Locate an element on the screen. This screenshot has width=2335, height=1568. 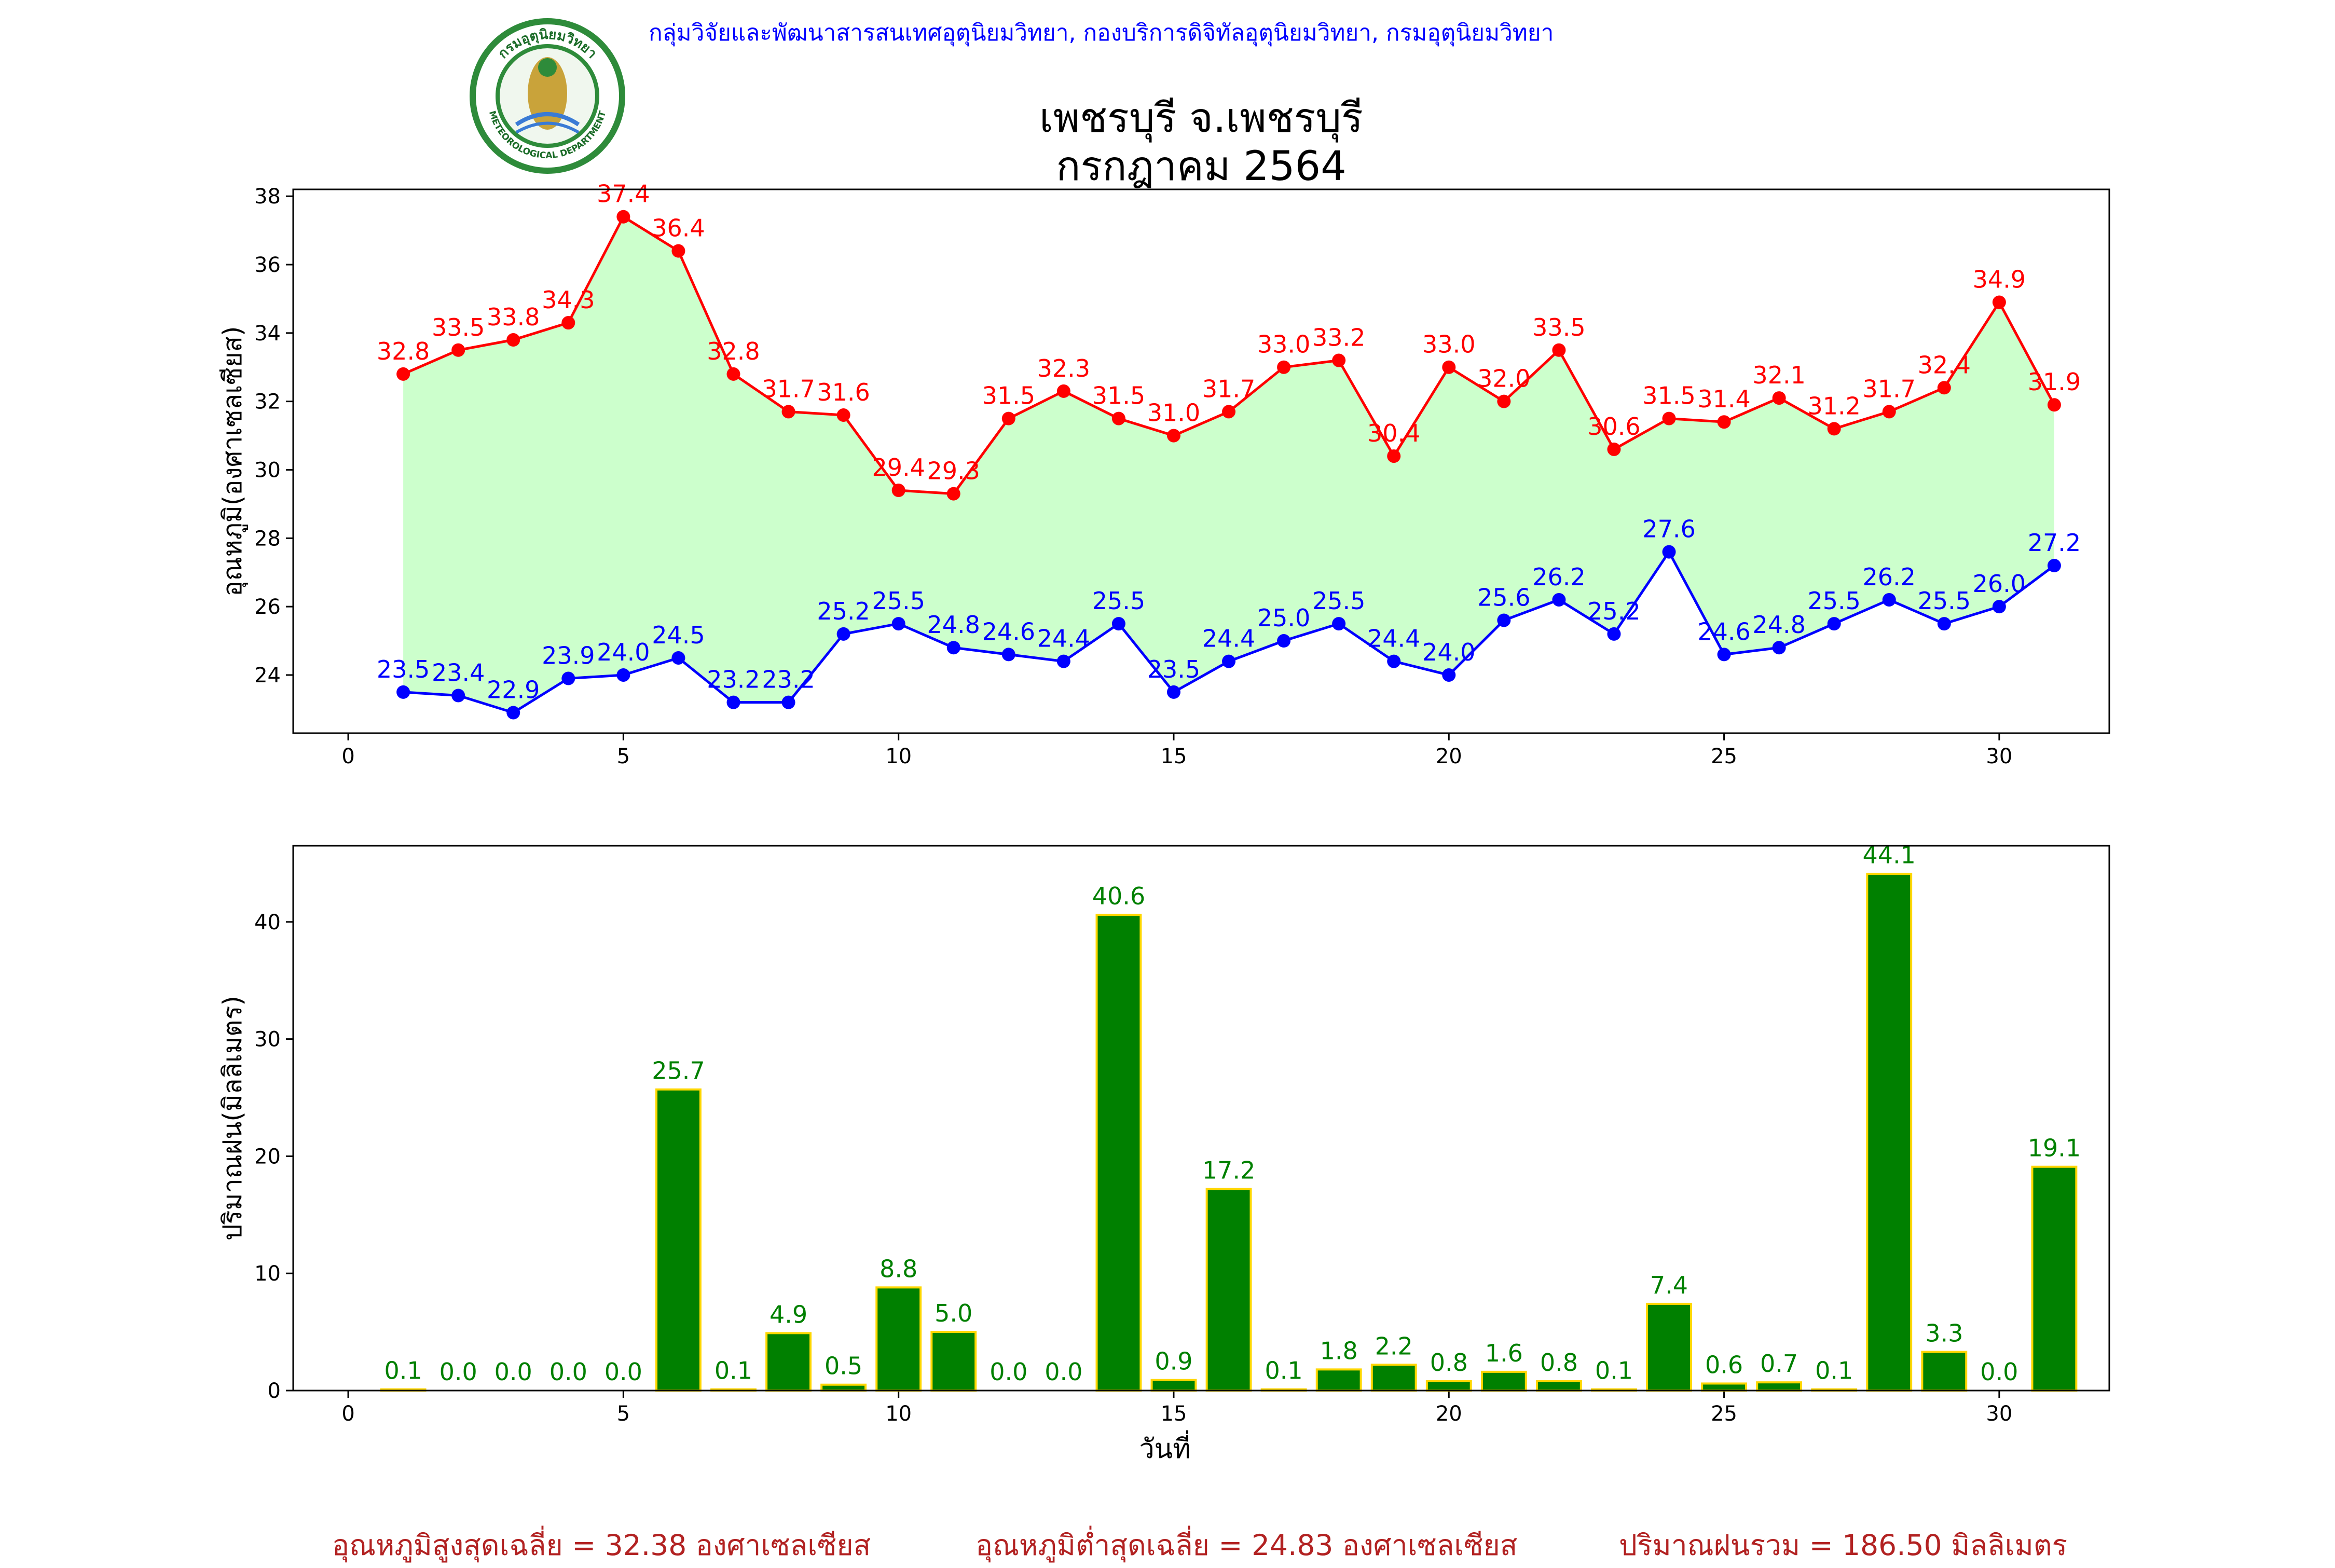
max-temp-data-label: 31.0 is located at coordinates (1173, 413).